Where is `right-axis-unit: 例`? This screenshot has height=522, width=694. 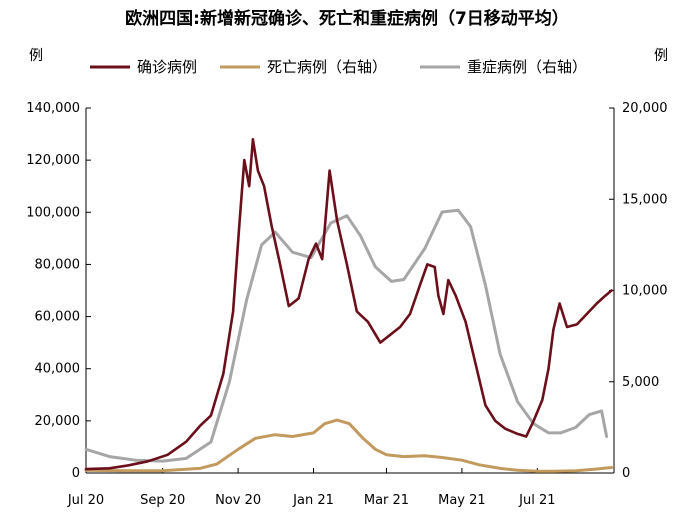 right-axis-unit: 例 is located at coordinates (661, 56).